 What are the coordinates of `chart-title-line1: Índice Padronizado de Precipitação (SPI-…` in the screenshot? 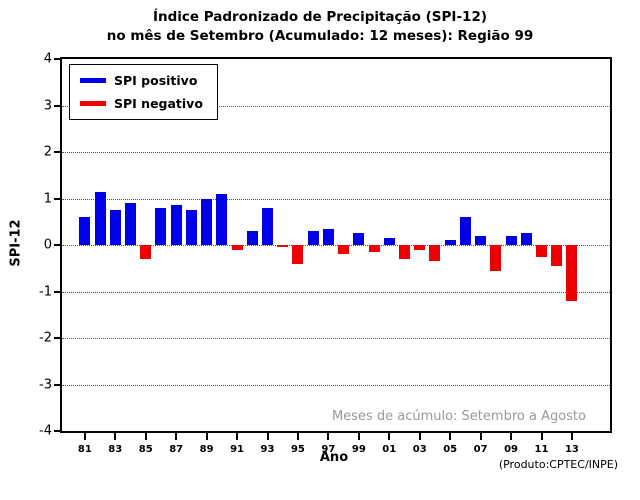 It's located at (320, 17).